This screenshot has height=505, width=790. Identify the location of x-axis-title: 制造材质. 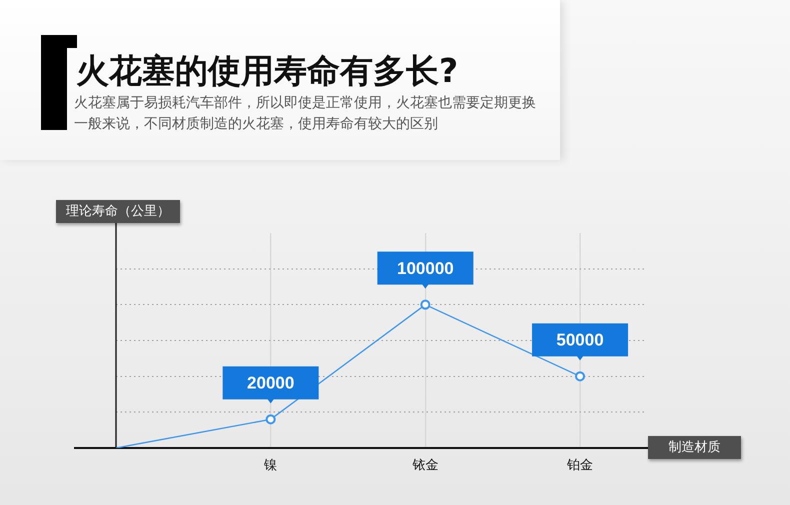
(694, 447).